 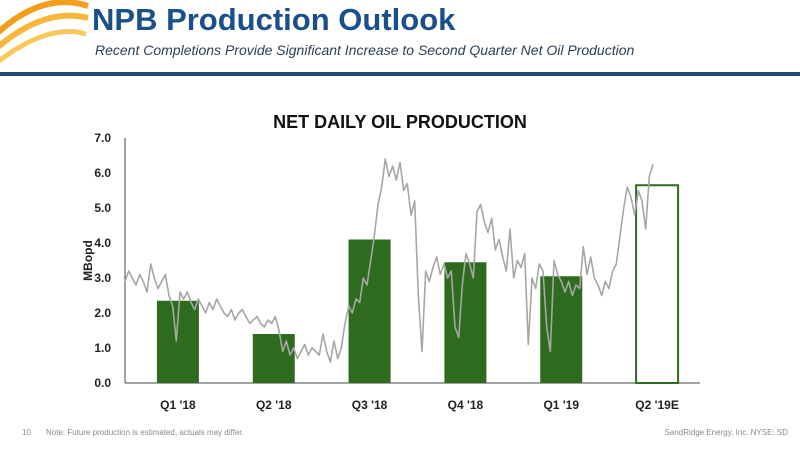 What do you see at coordinates (102, 348) in the screenshot?
I see `y-tick-label: 1.0` at bounding box center [102, 348].